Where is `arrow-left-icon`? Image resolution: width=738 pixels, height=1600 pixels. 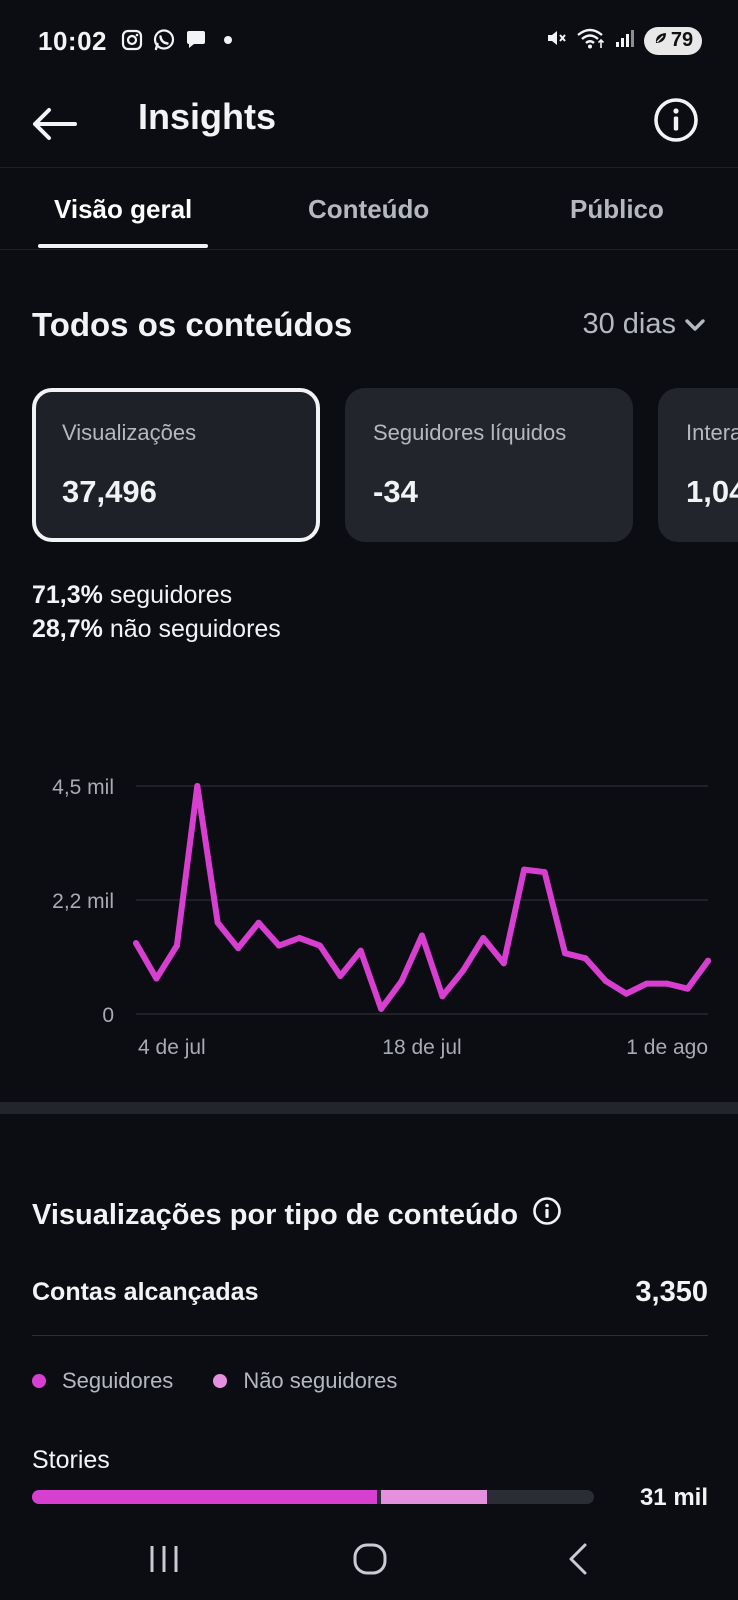 arrow-left-icon is located at coordinates (55, 124).